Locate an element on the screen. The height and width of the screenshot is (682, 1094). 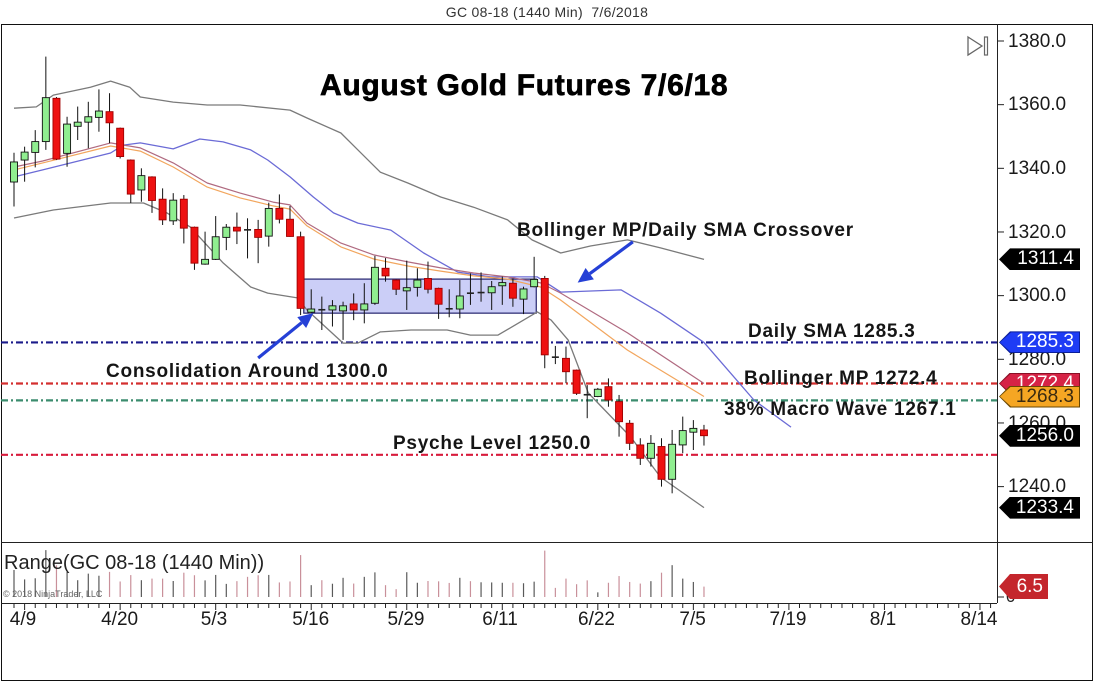
date-tick-label: 7/5 is located at coordinates (692, 619).